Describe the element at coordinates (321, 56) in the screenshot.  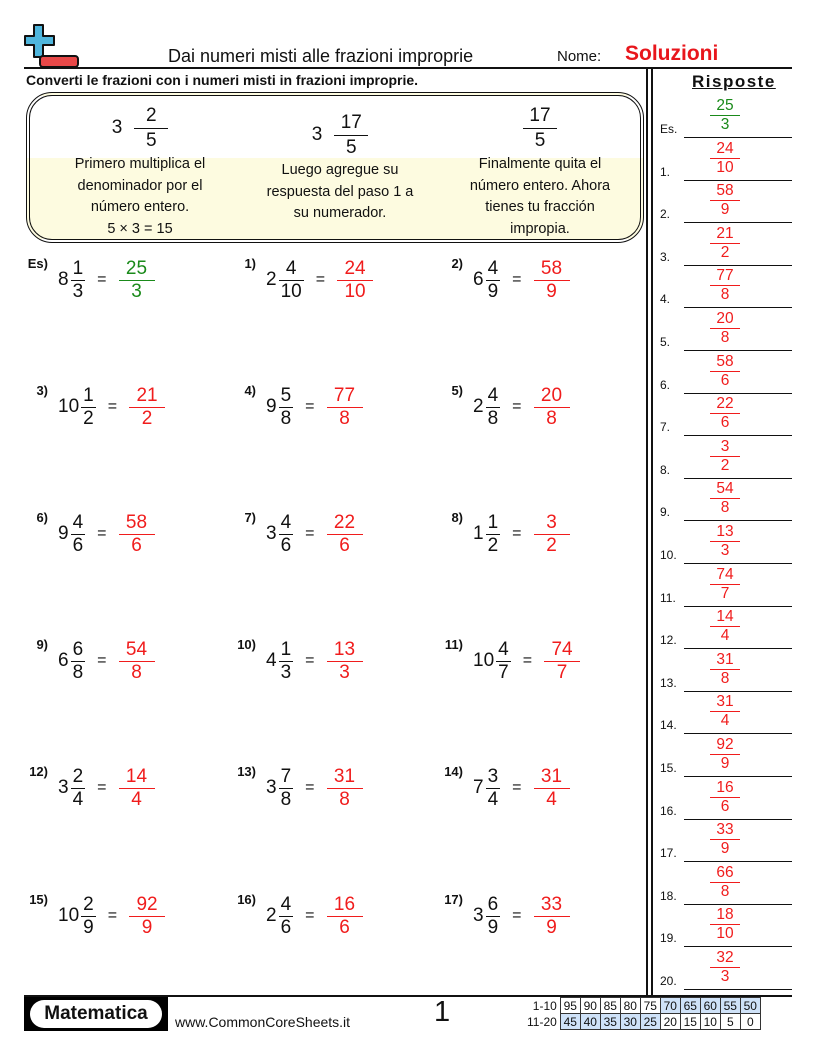
I see `worksheet-title: Dai numeri misti alle frazioni improprie` at that location.